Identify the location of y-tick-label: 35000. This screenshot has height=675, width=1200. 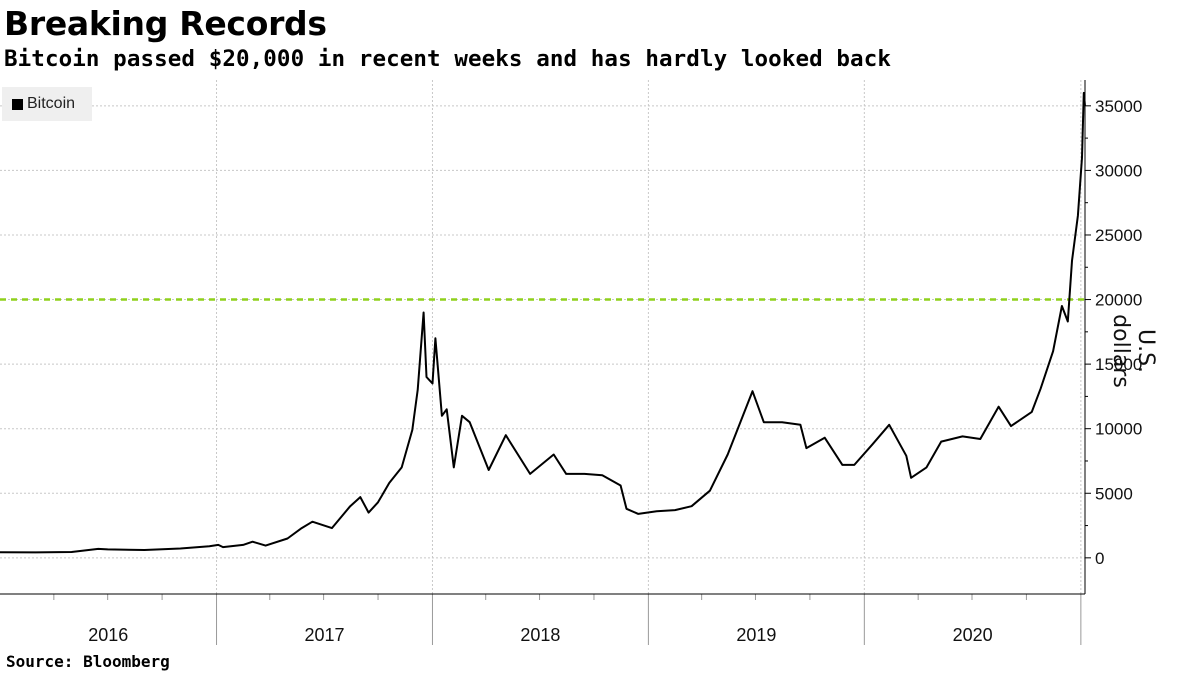
(1118, 106).